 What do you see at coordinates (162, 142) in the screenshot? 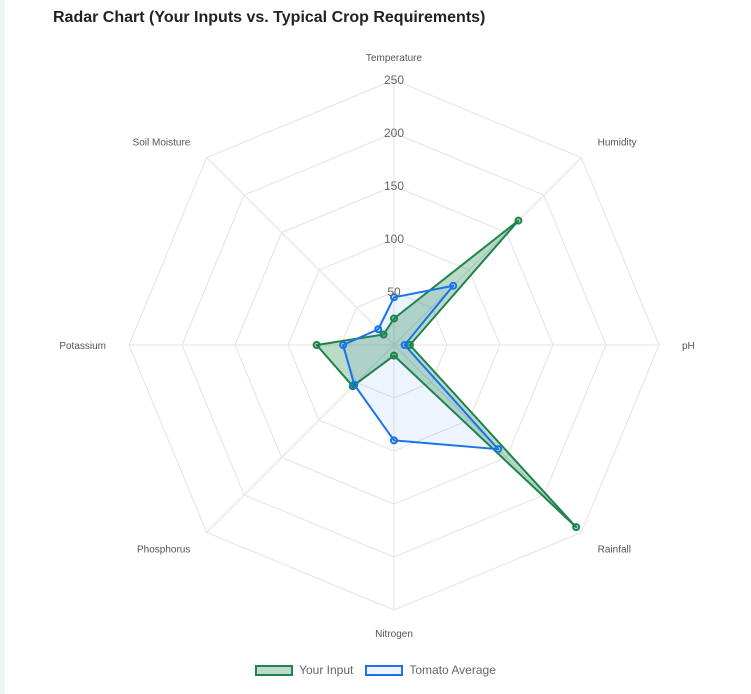
I see `axis-label-soil-moisture: Soil Moisture` at bounding box center [162, 142].